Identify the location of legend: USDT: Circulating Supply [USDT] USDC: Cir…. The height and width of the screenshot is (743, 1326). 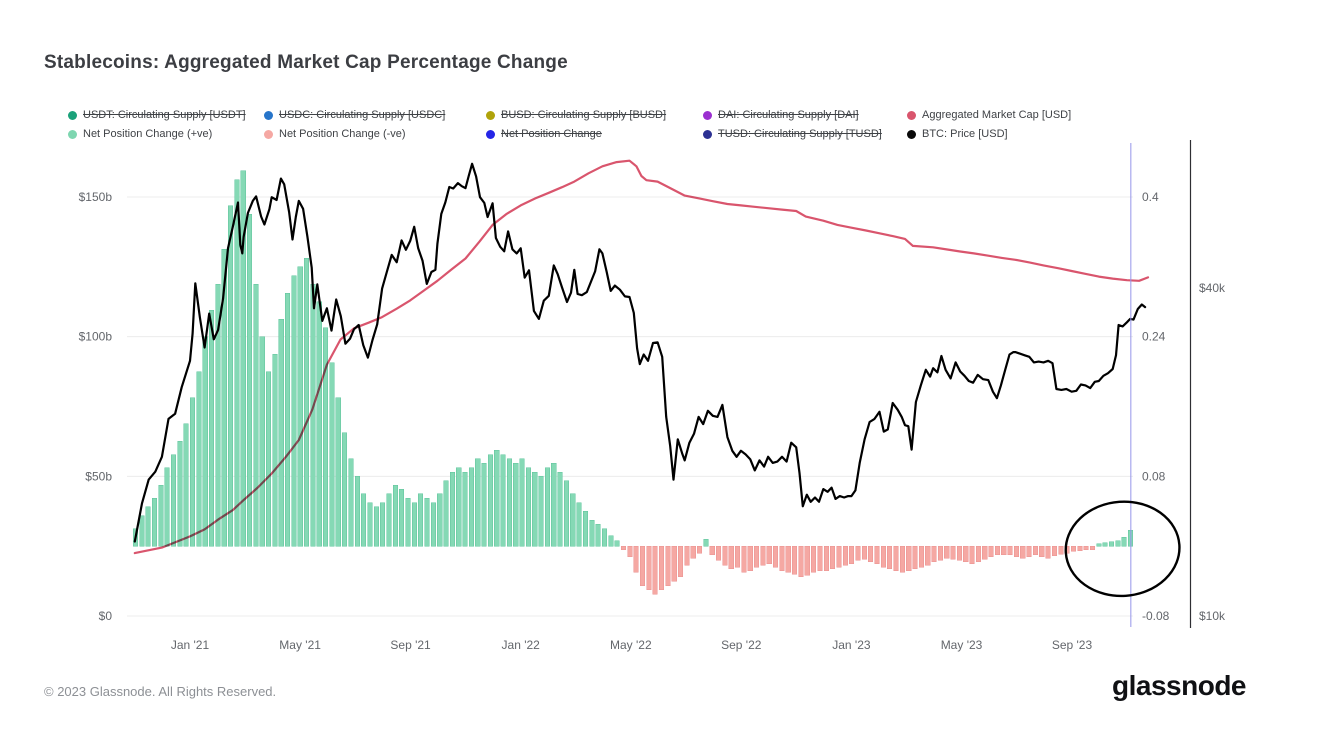
(569, 124).